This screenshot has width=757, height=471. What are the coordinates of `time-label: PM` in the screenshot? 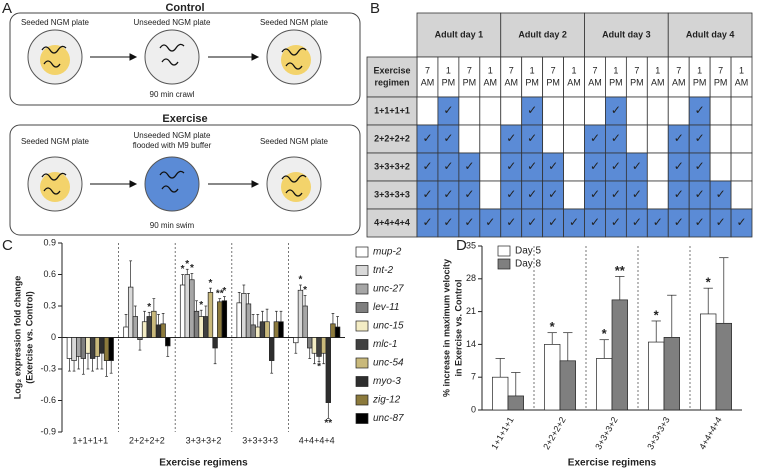 It's located at (616, 82).